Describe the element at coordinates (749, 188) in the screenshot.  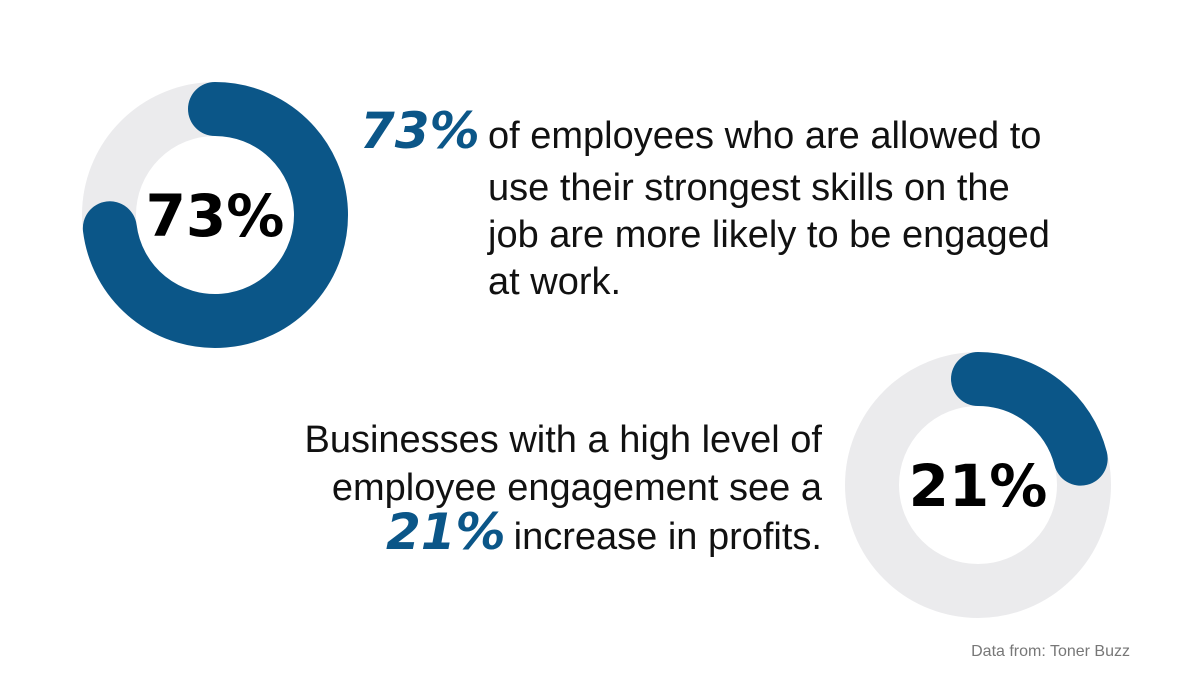
I see `statement-line: use their strongest skills on the` at that location.